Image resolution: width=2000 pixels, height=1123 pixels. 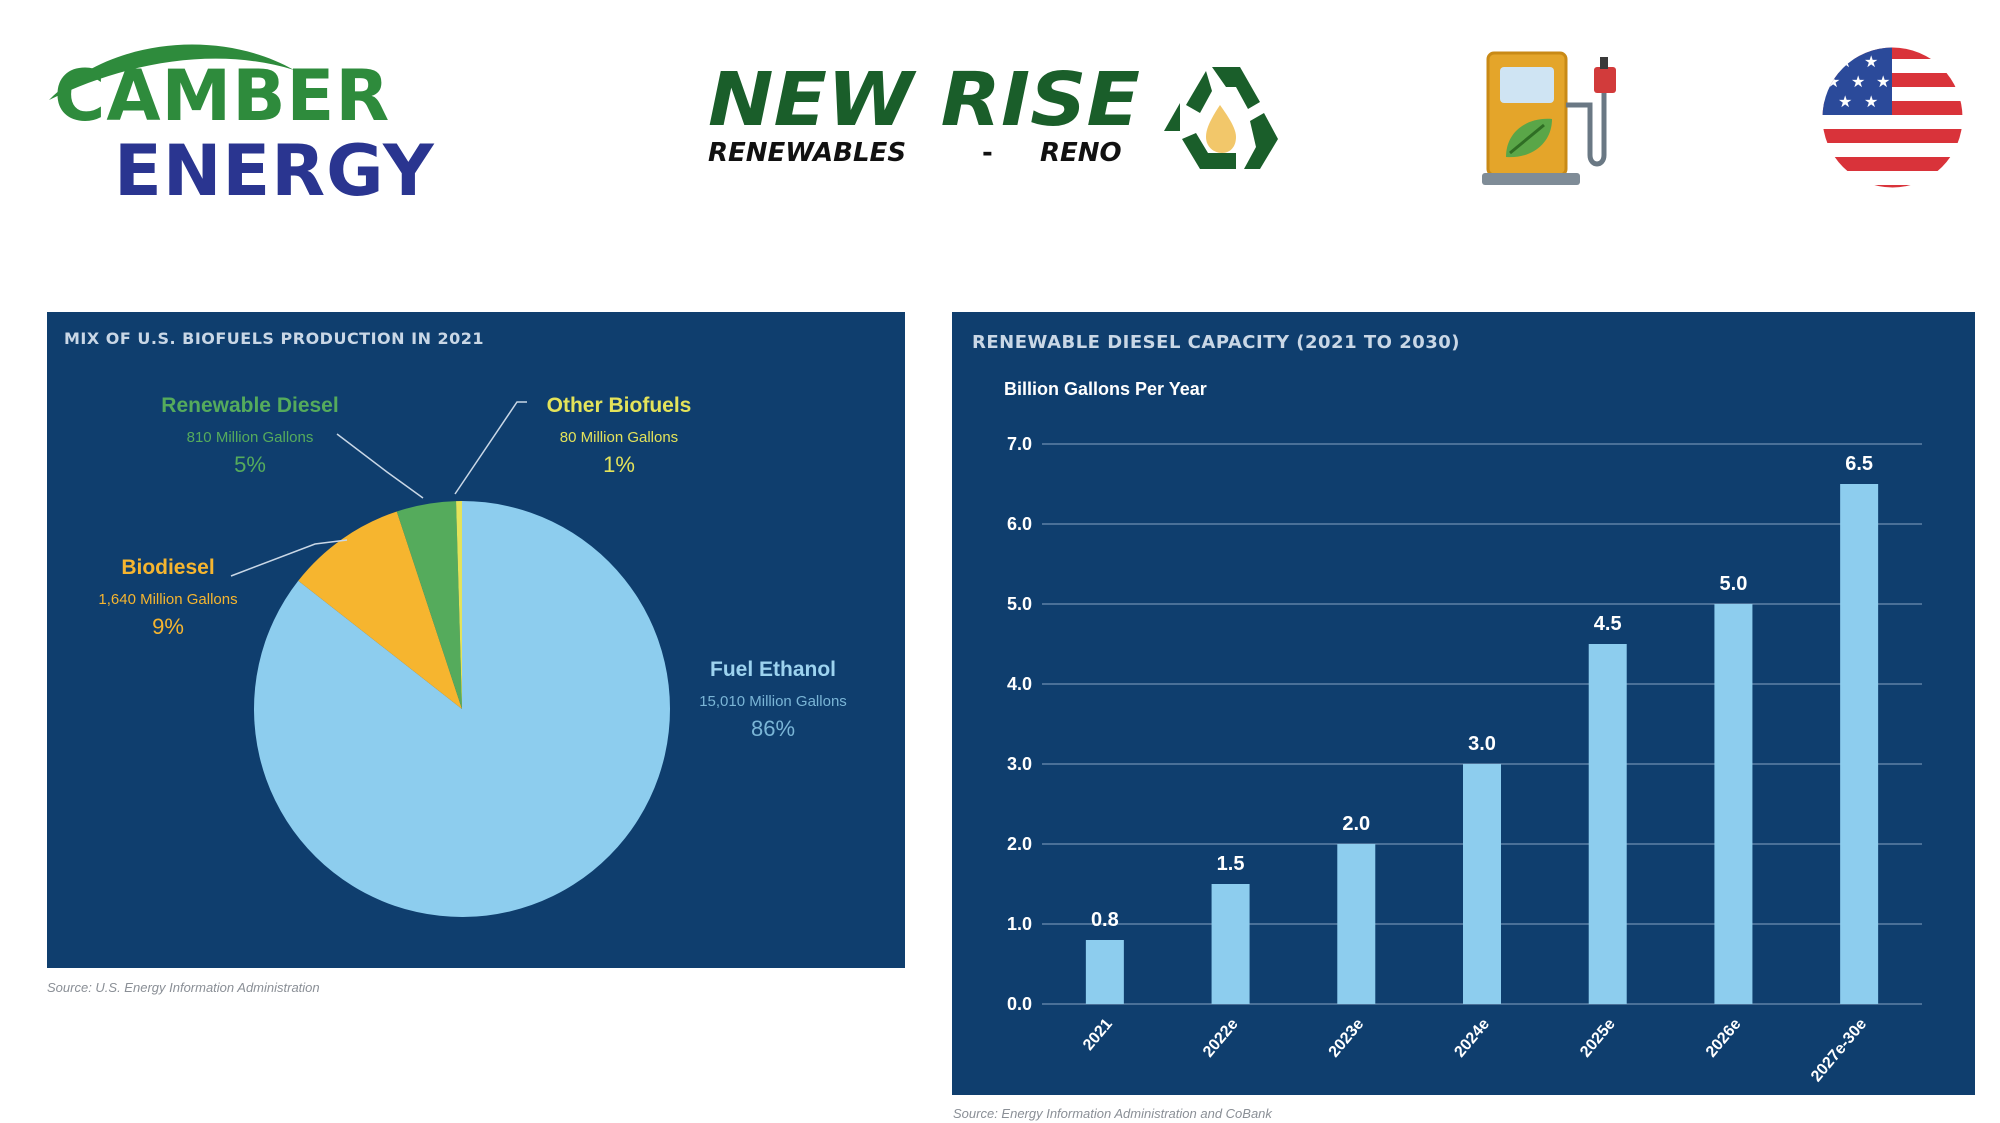 I want to click on bar-value-label: 4.5, so click(x=1608, y=624).